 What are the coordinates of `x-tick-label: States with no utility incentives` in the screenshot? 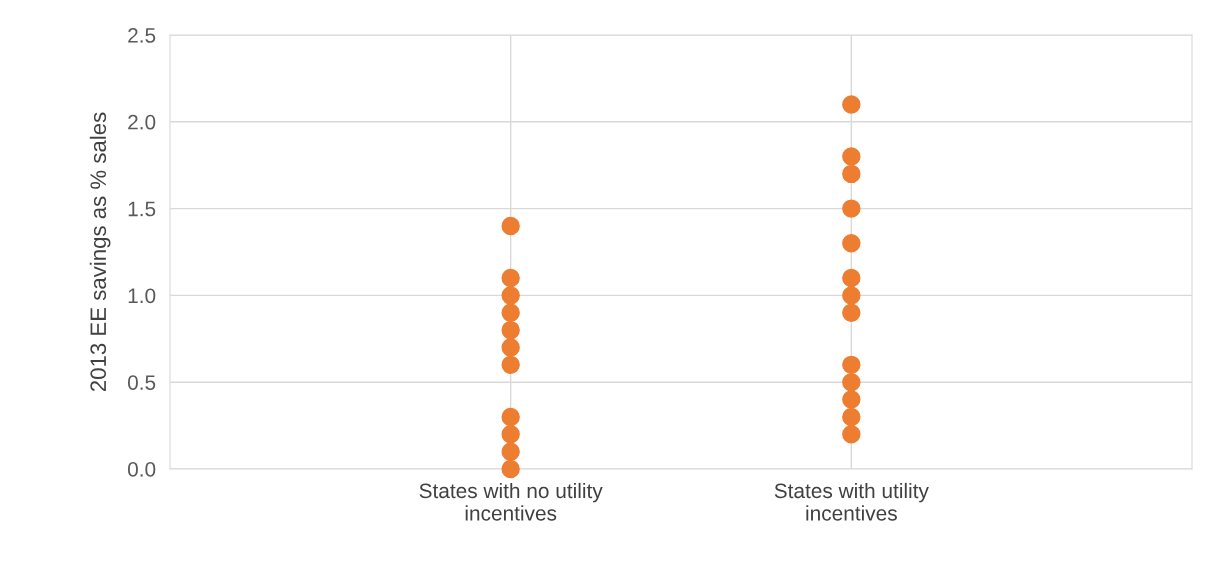 It's located at (511, 501).